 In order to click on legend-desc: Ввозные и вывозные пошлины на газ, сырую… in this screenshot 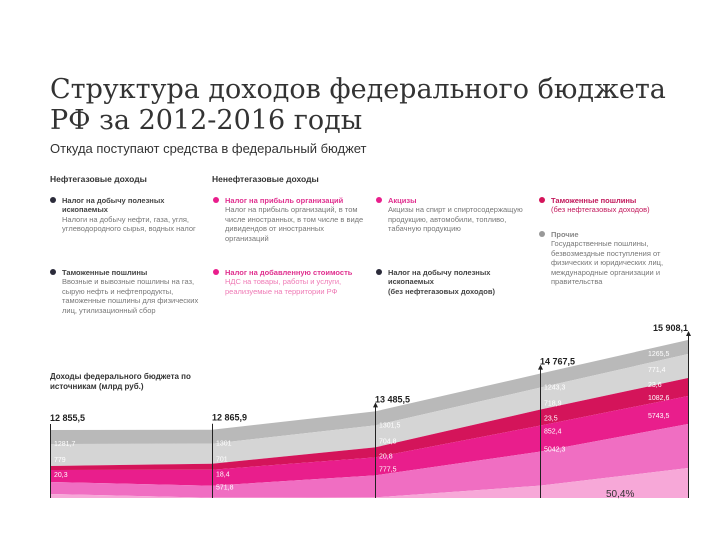, I will do `click(130, 296)`.